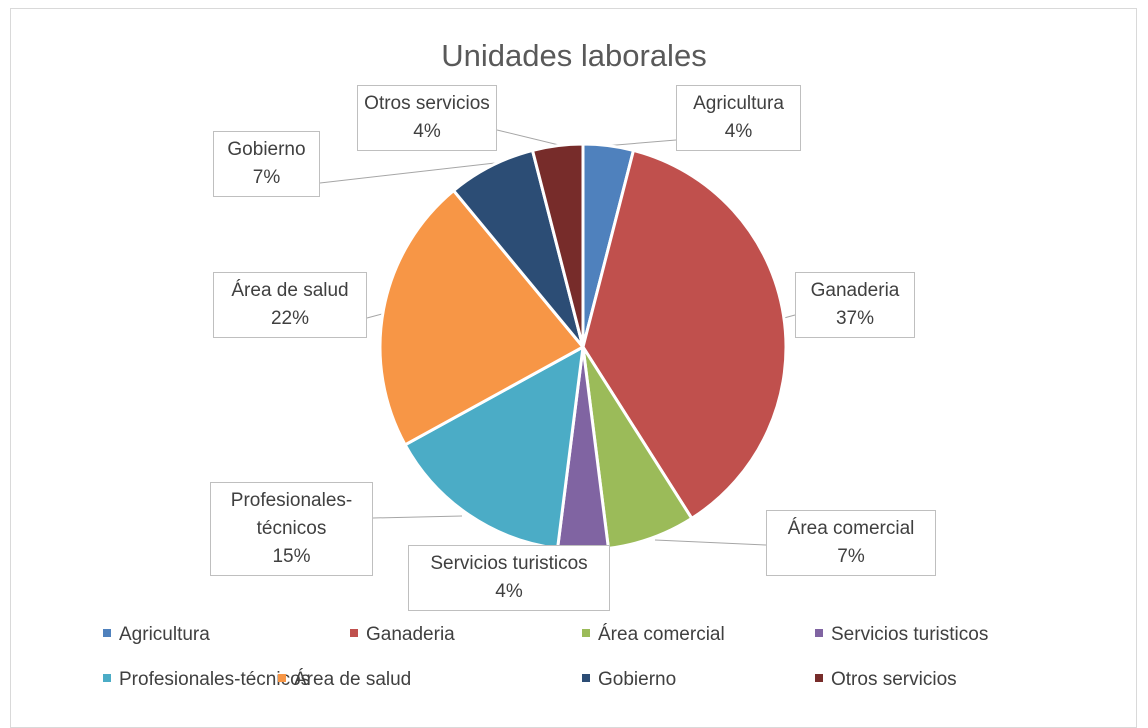 The height and width of the screenshot is (728, 1148). I want to click on data-label: Agricultura 4%, so click(738, 118).